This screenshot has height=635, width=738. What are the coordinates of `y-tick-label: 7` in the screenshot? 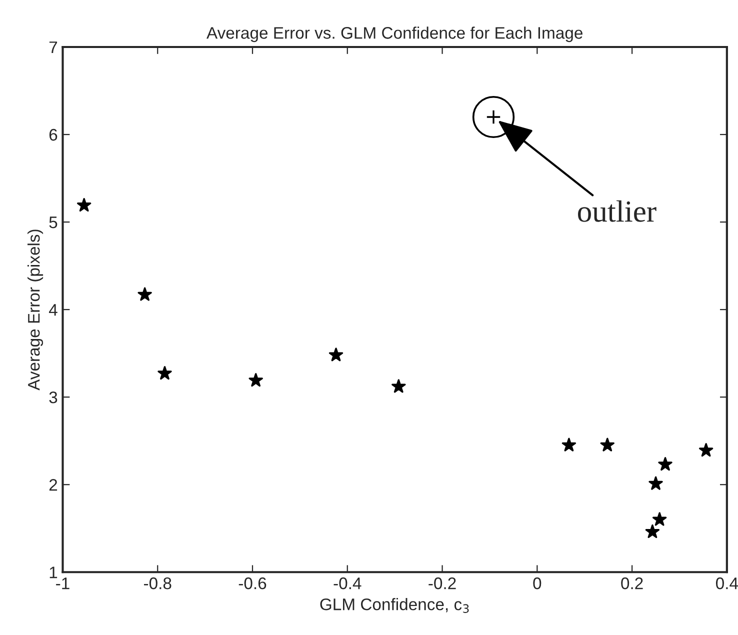 It's located at (53, 48).